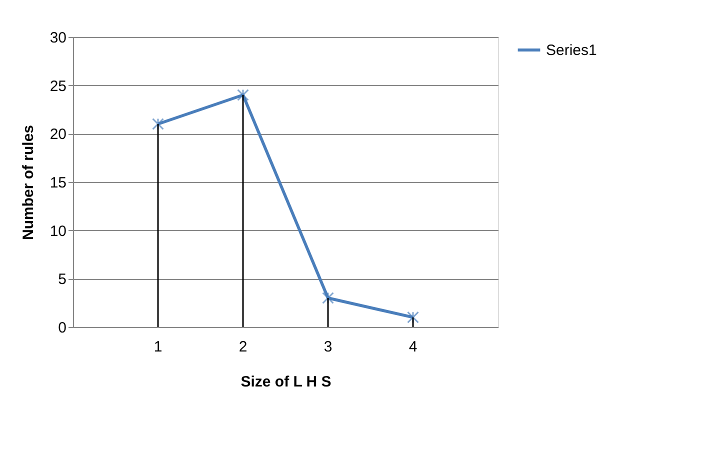 This screenshot has width=712, height=468. I want to click on y-tick-label: 10, so click(58, 231).